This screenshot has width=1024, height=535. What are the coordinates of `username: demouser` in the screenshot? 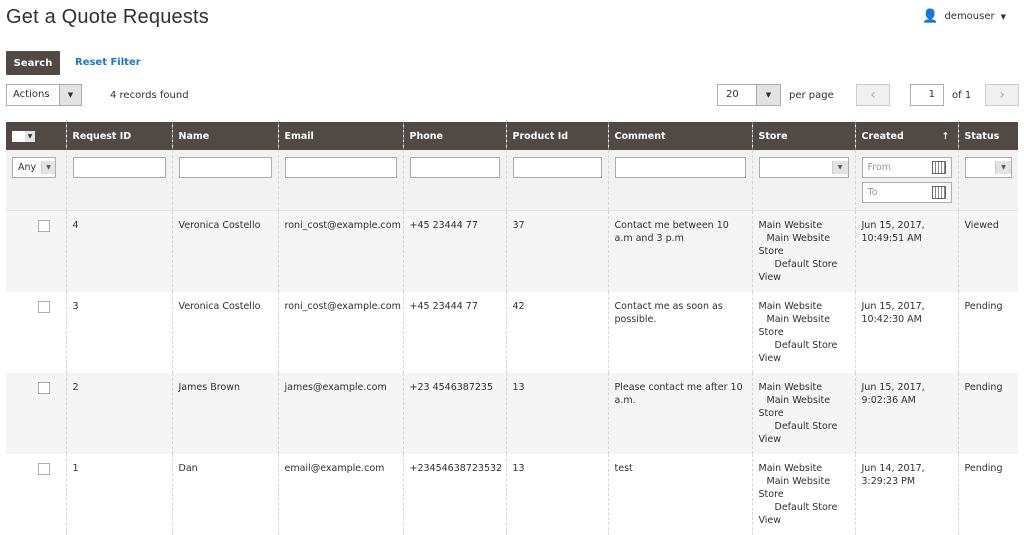 It's located at (969, 16).